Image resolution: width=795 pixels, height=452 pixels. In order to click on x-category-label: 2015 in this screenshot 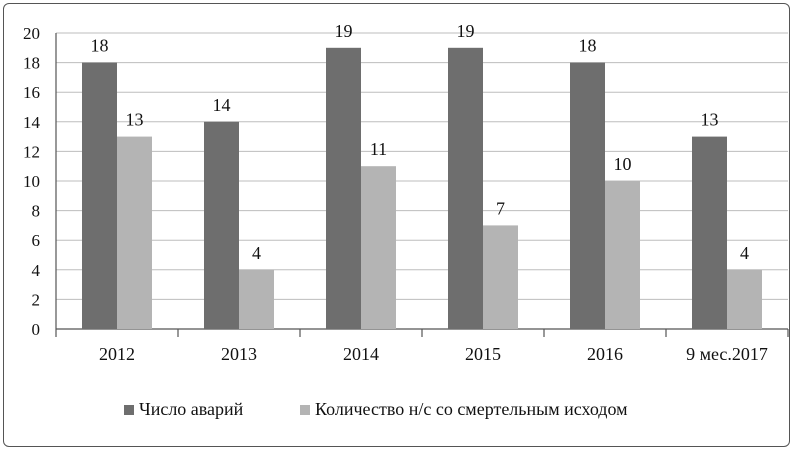, I will do `click(483, 354)`.